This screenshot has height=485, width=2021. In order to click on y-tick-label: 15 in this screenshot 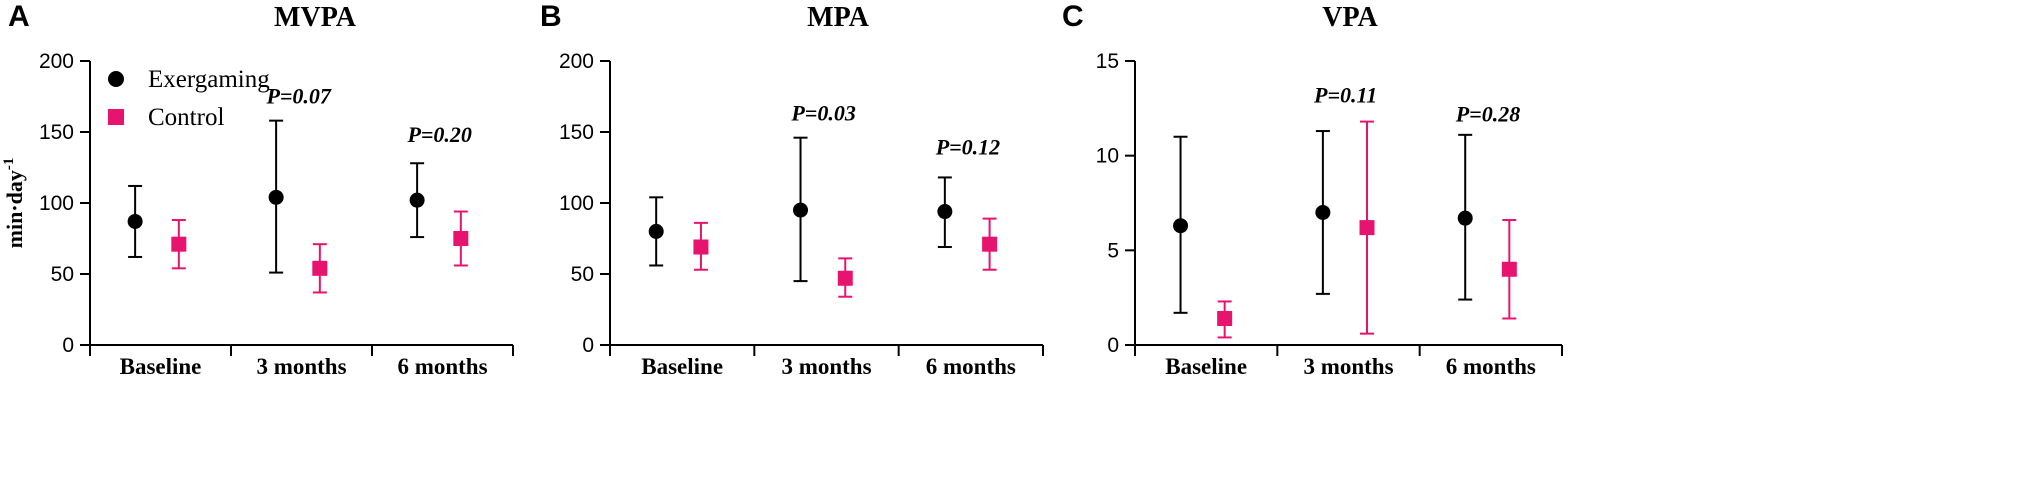, I will do `click(1107, 61)`.